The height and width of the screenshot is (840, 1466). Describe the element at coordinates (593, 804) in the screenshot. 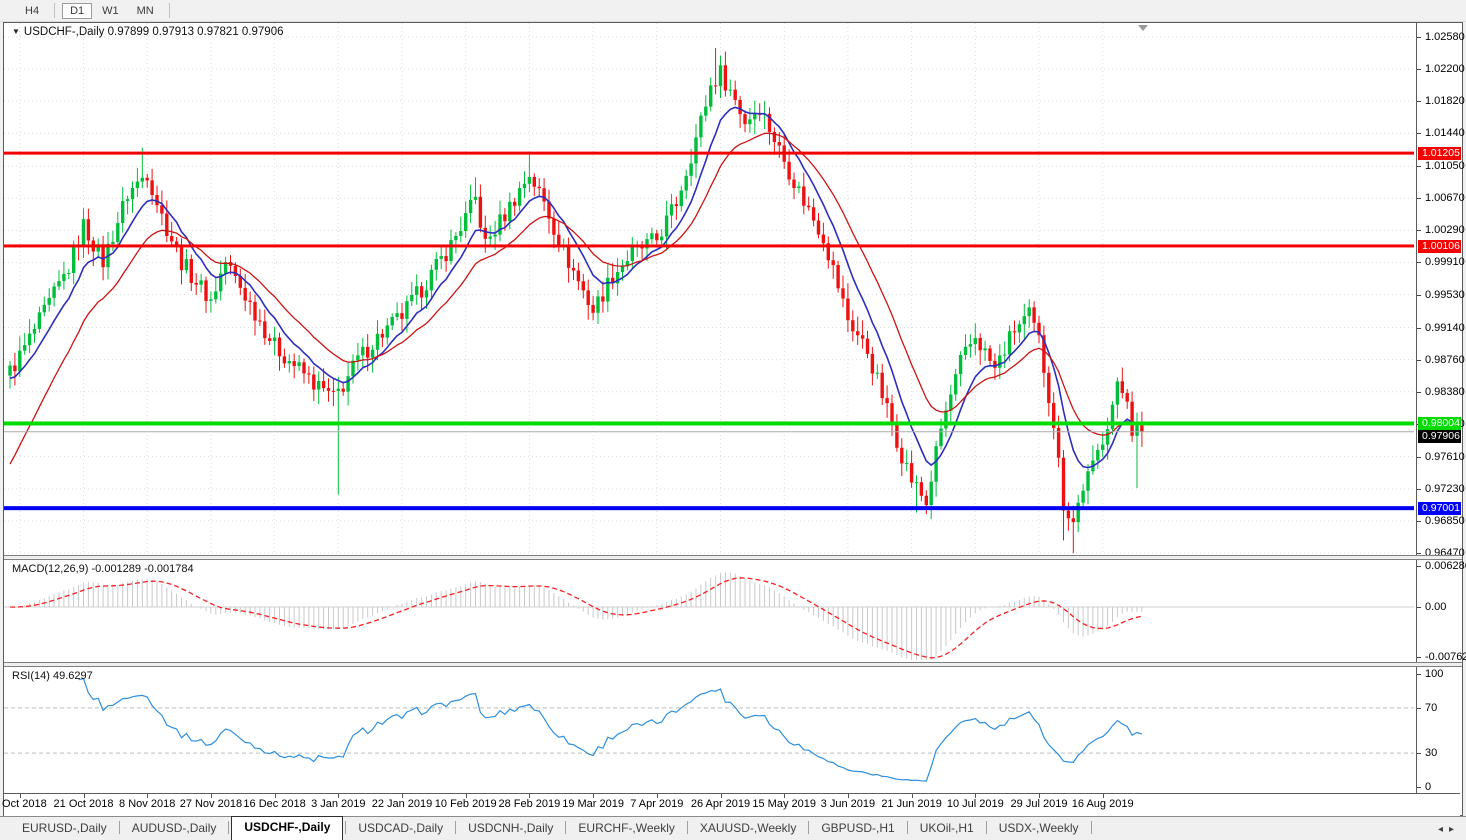

I see `date-axis-label: 19 Mar 2019` at that location.